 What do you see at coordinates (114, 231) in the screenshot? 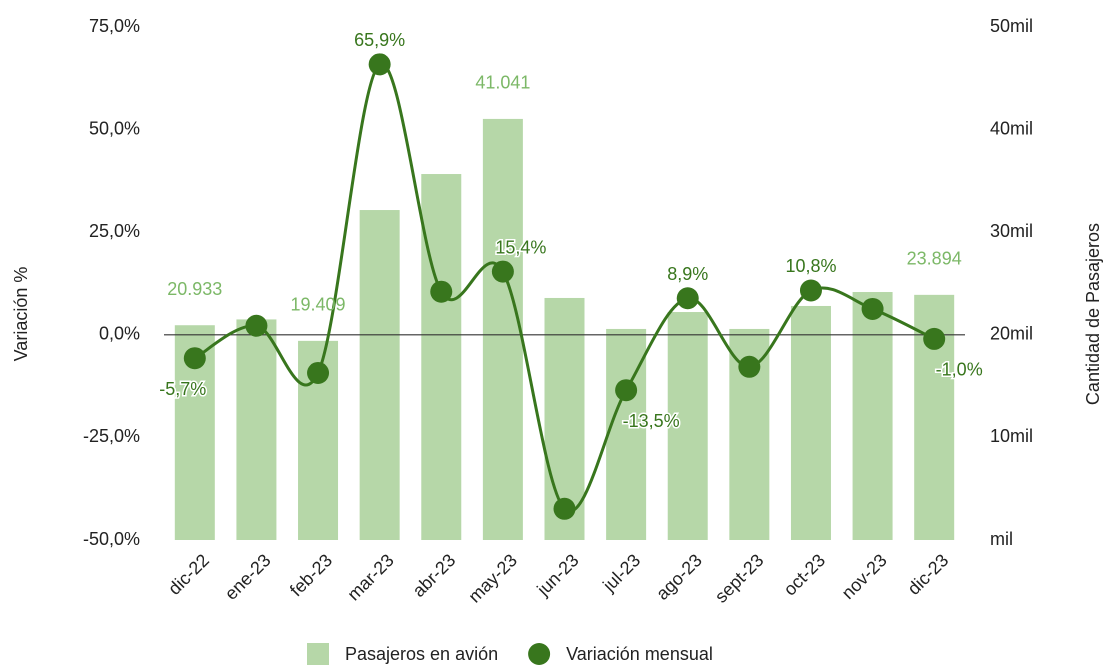
I see `y-tick-label: 25,0%` at bounding box center [114, 231].